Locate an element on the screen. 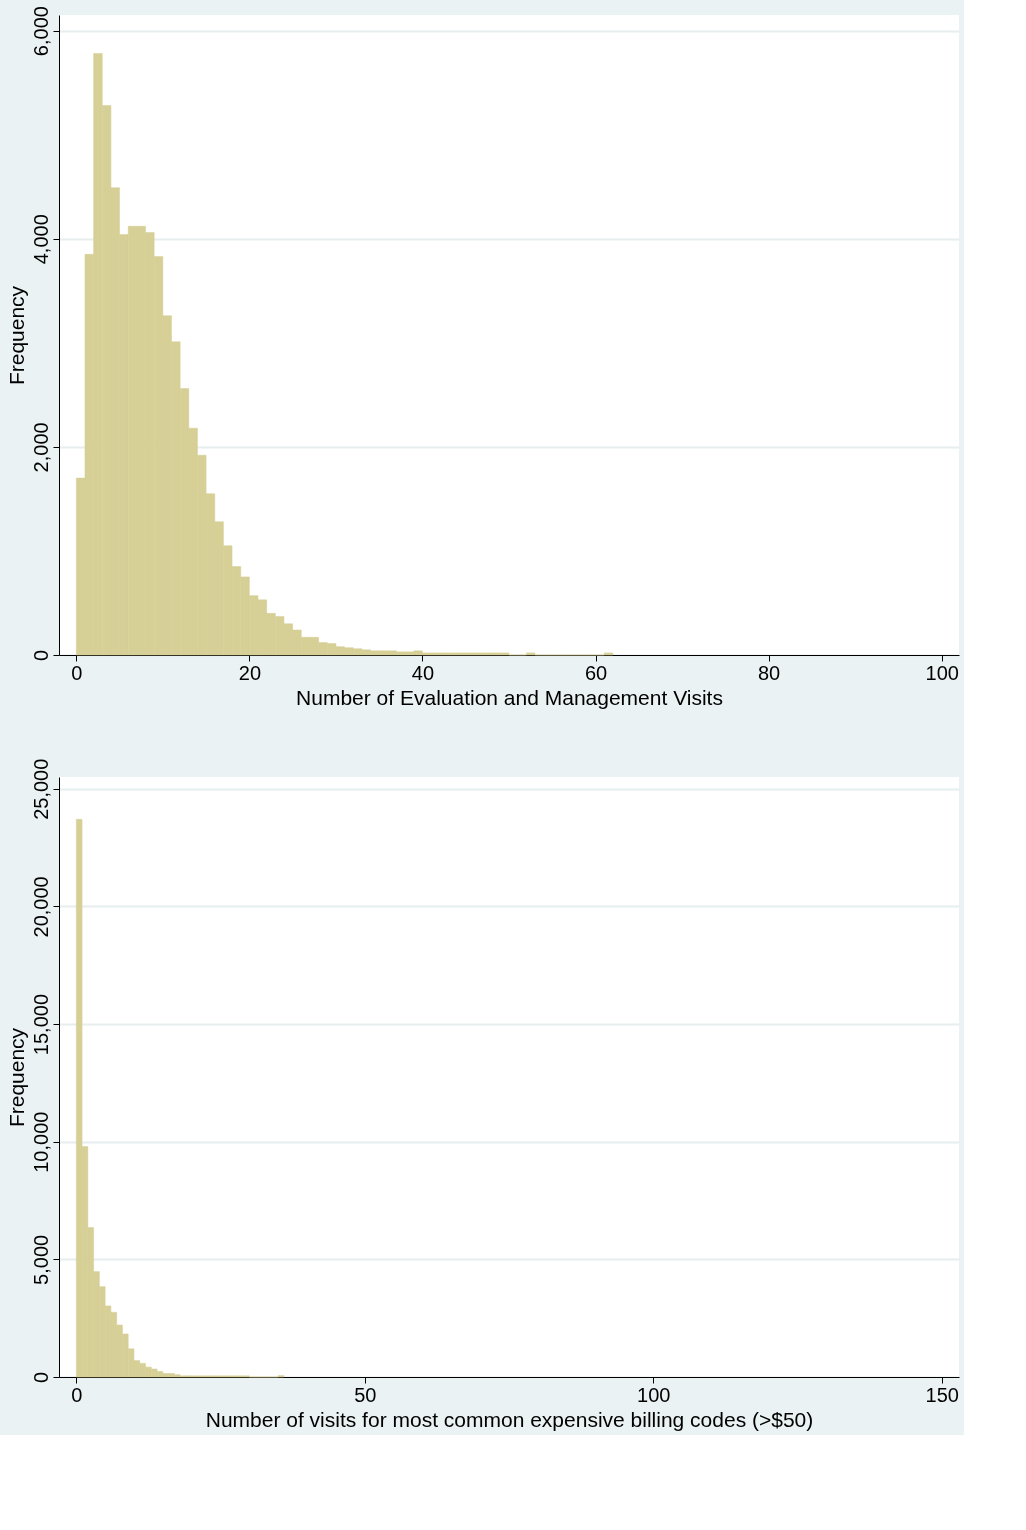  y-tick-label: 4,000 is located at coordinates (40, 239).